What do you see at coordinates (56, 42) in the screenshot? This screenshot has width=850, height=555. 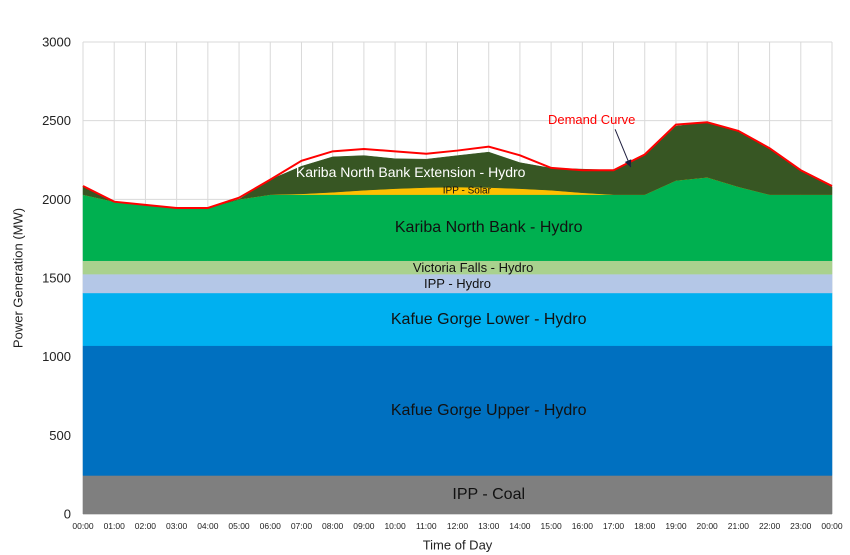 I see `y-tick-label: 3000` at bounding box center [56, 42].